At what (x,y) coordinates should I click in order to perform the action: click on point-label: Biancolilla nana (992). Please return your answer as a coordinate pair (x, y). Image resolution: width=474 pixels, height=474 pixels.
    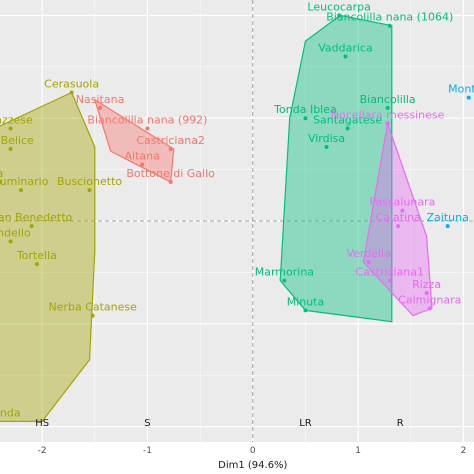
    Looking at the image, I should click on (147, 119).